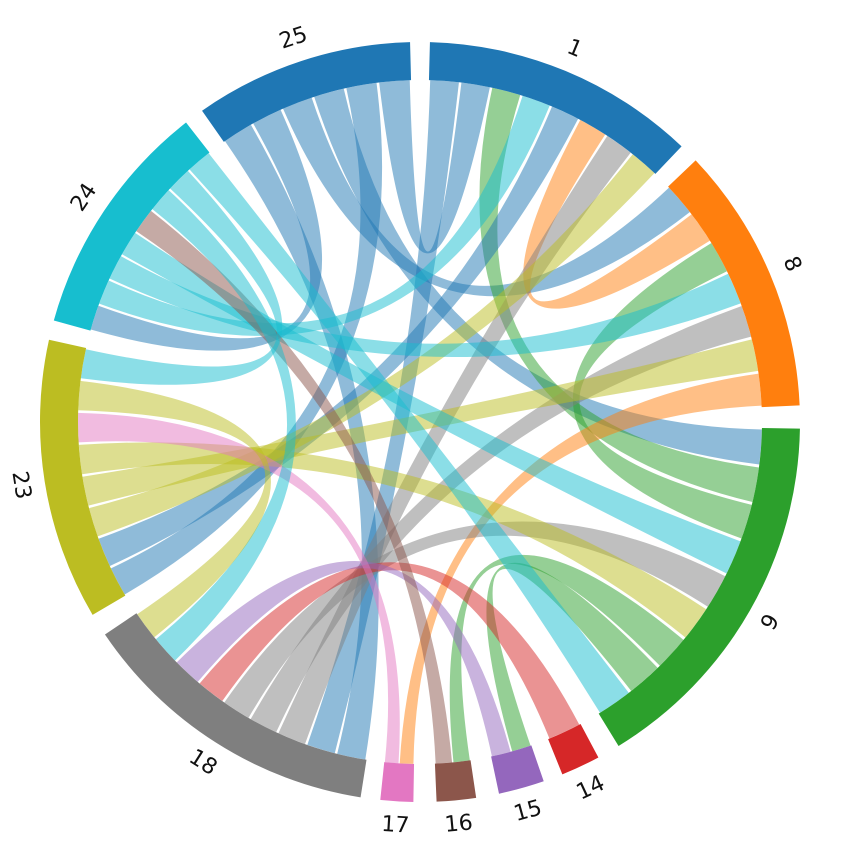  Describe the element at coordinates (574, 49) in the screenshot. I see `group-label-1: 1` at that location.